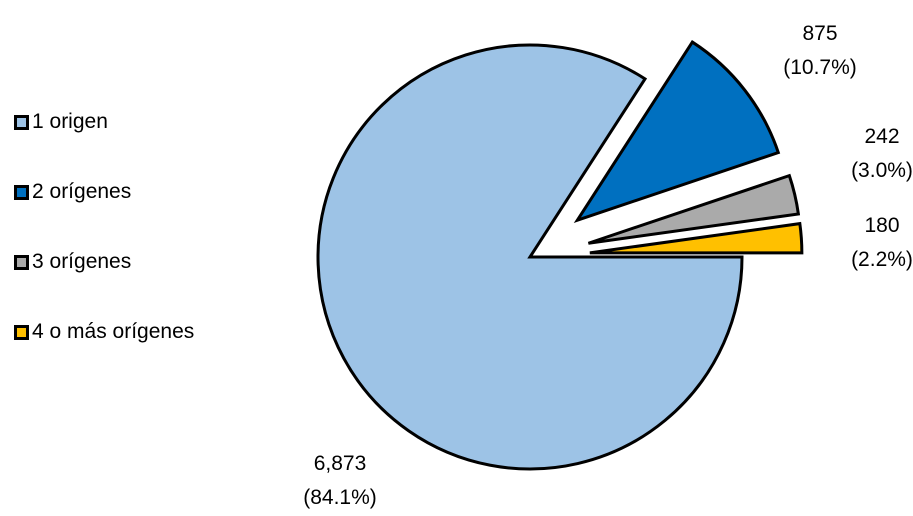  I want to click on legend-item-1-origen: 1 origen, so click(104, 122).